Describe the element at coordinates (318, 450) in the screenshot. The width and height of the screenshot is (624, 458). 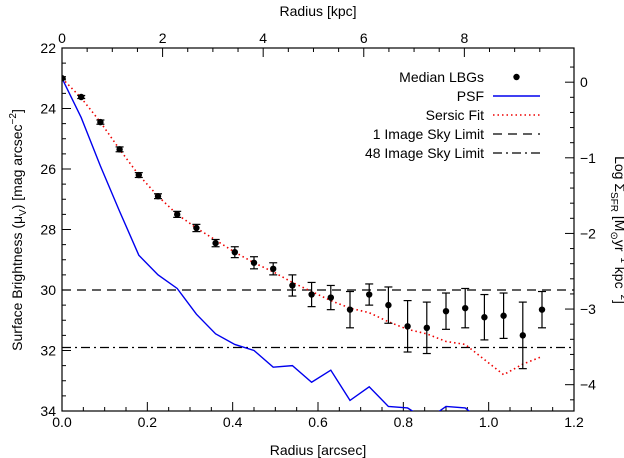
I see `x-axis-title: Radius [arcsec]` at that location.